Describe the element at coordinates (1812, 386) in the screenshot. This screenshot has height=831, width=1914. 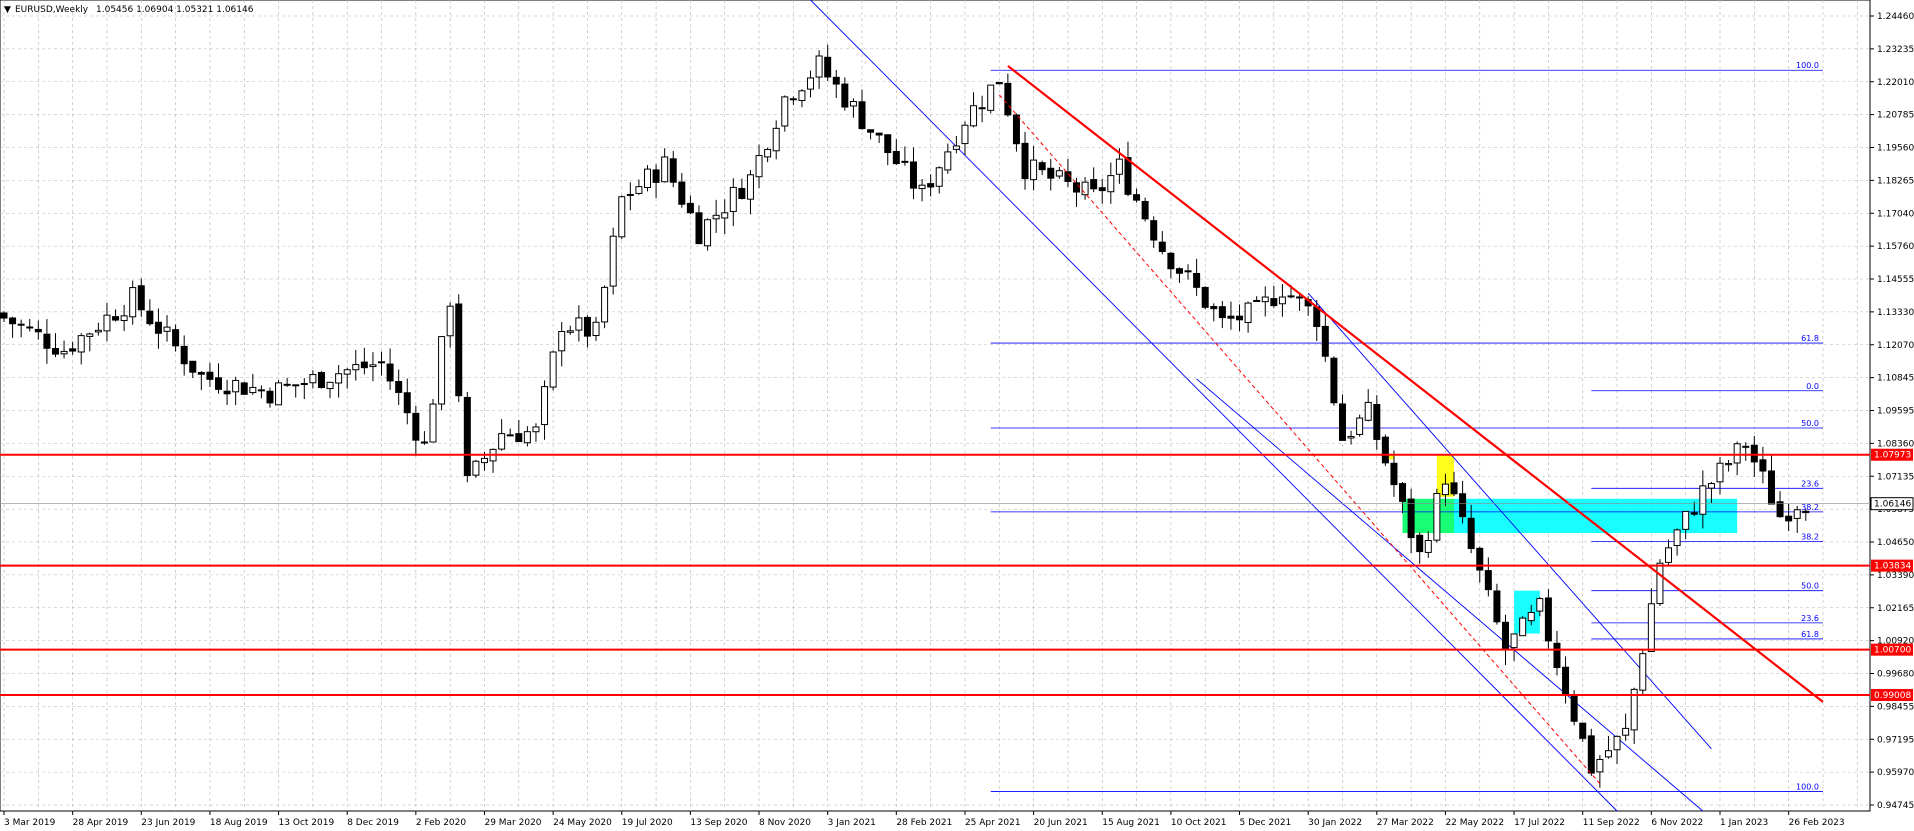
I see `fibo-level-label: 0.0` at that location.